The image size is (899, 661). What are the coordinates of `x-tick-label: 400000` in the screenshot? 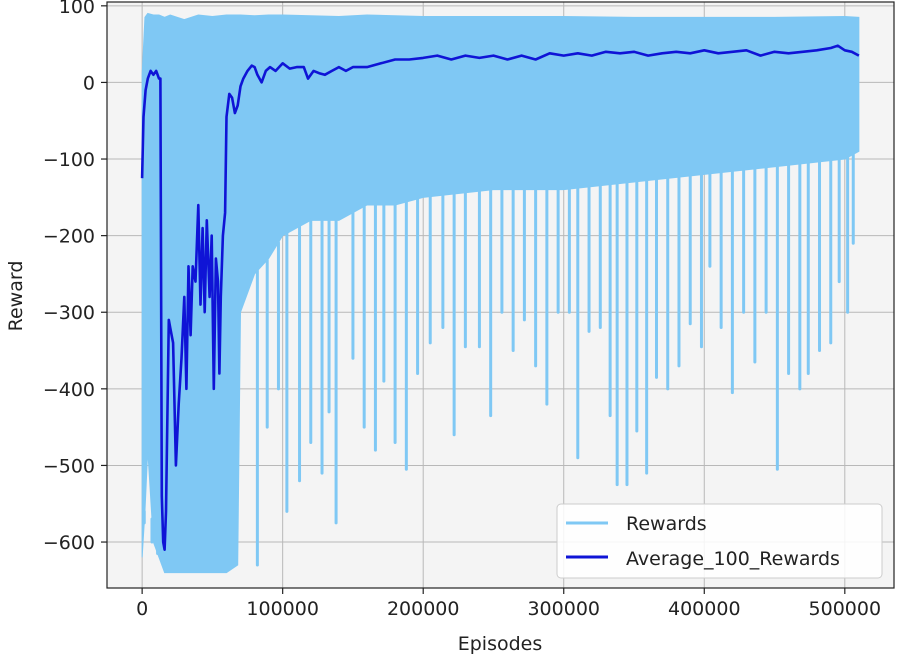 It's located at (704, 609).